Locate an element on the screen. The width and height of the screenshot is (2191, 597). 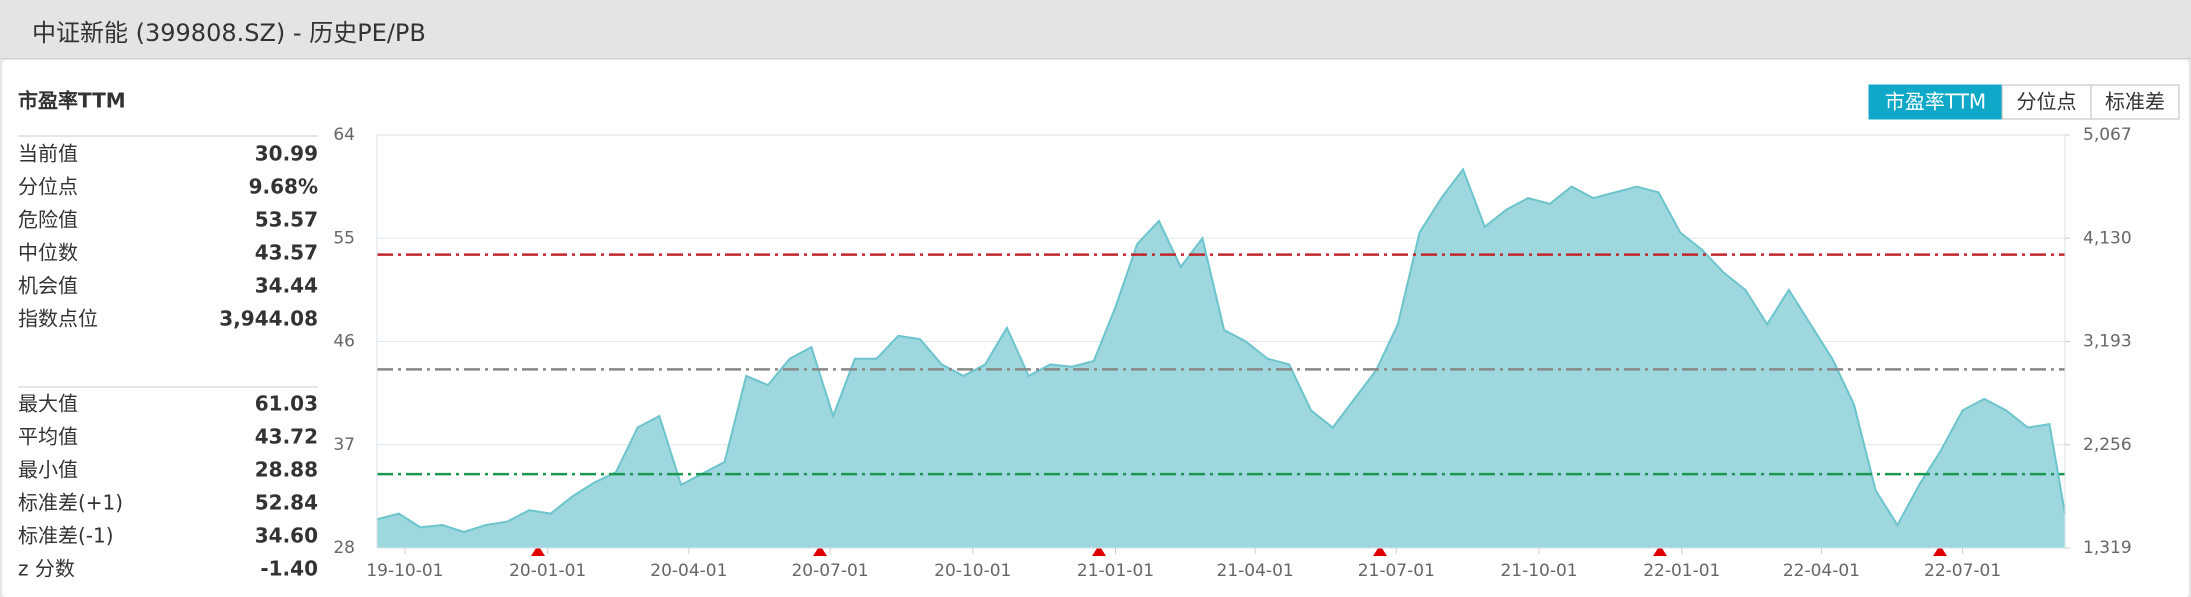
markers is located at coordinates (1239, 550).